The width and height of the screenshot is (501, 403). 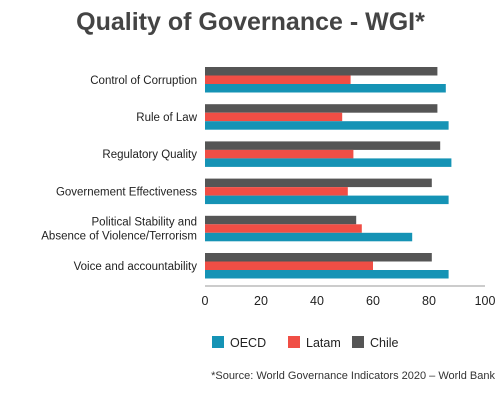 I want to click on bar-chile-regulatory-quality, so click(x=323, y=145).